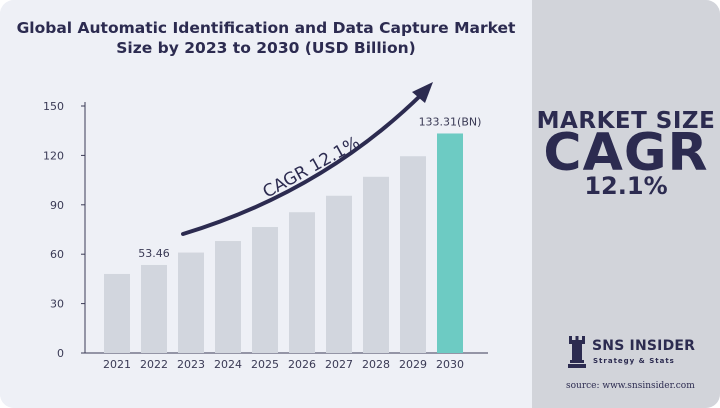  I want to click on logo-tagline: Strategy & Stats, so click(634, 361).